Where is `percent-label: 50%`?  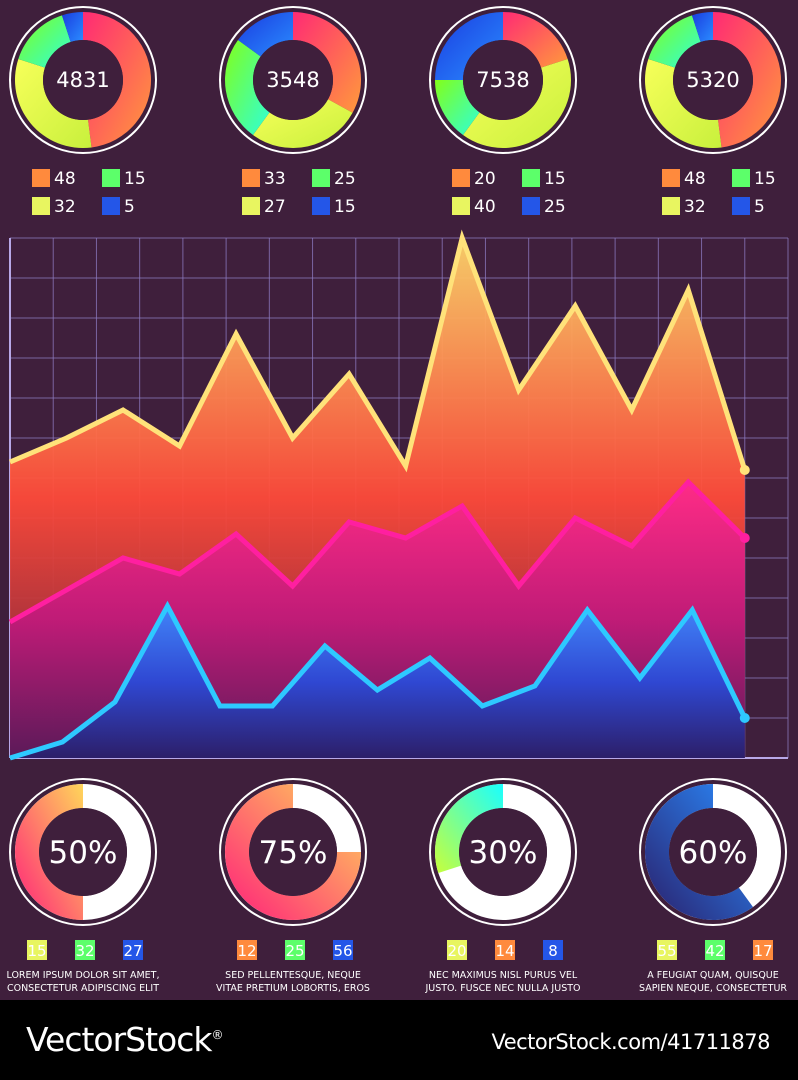 percent-label: 50% is located at coordinates (83, 853).